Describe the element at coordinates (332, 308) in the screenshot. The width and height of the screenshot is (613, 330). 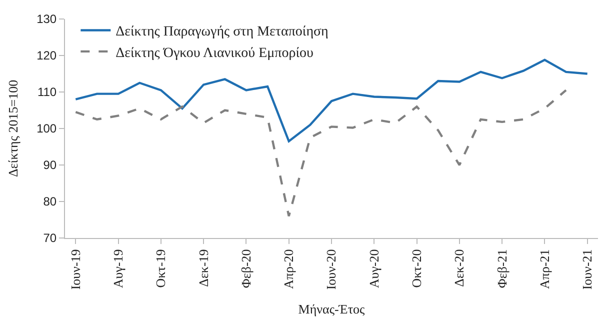
I see `x-axis-title: Μήνας-Έτος` at that location.